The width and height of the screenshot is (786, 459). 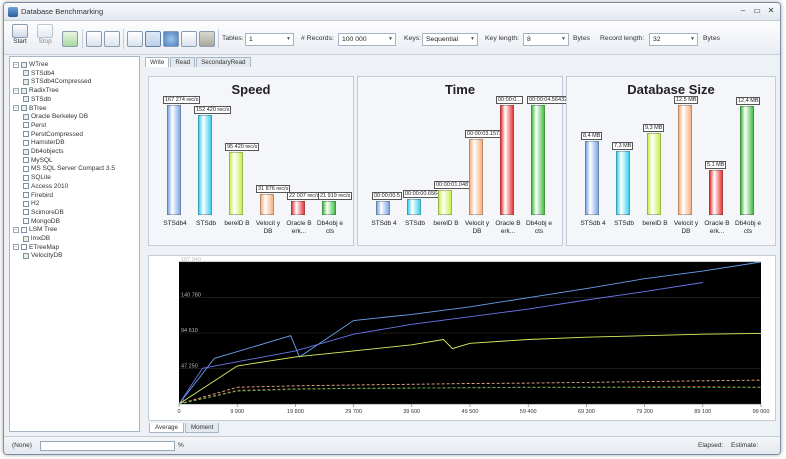 I want to click on tree-node: STSdb4Compressed, so click(x=57, y=81).